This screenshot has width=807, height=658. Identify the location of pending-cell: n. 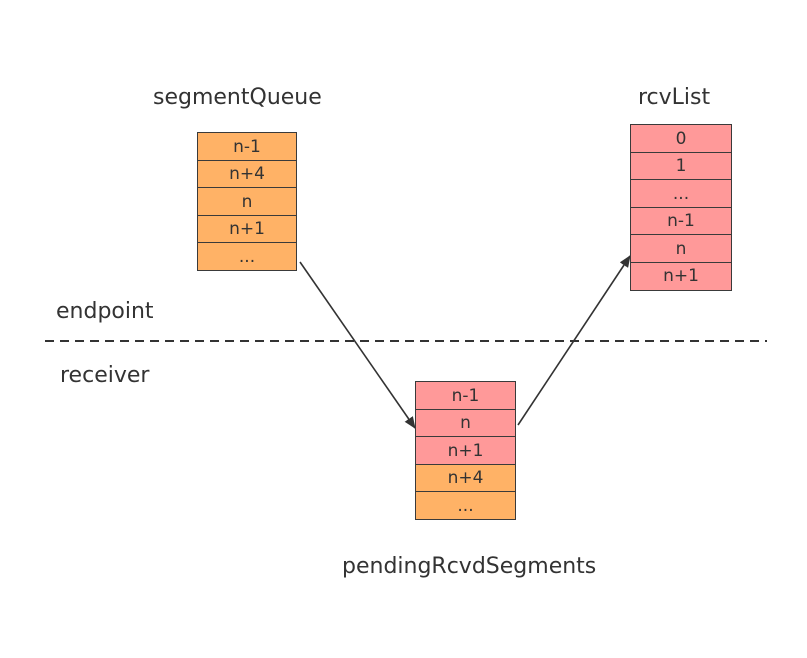
(465, 423).